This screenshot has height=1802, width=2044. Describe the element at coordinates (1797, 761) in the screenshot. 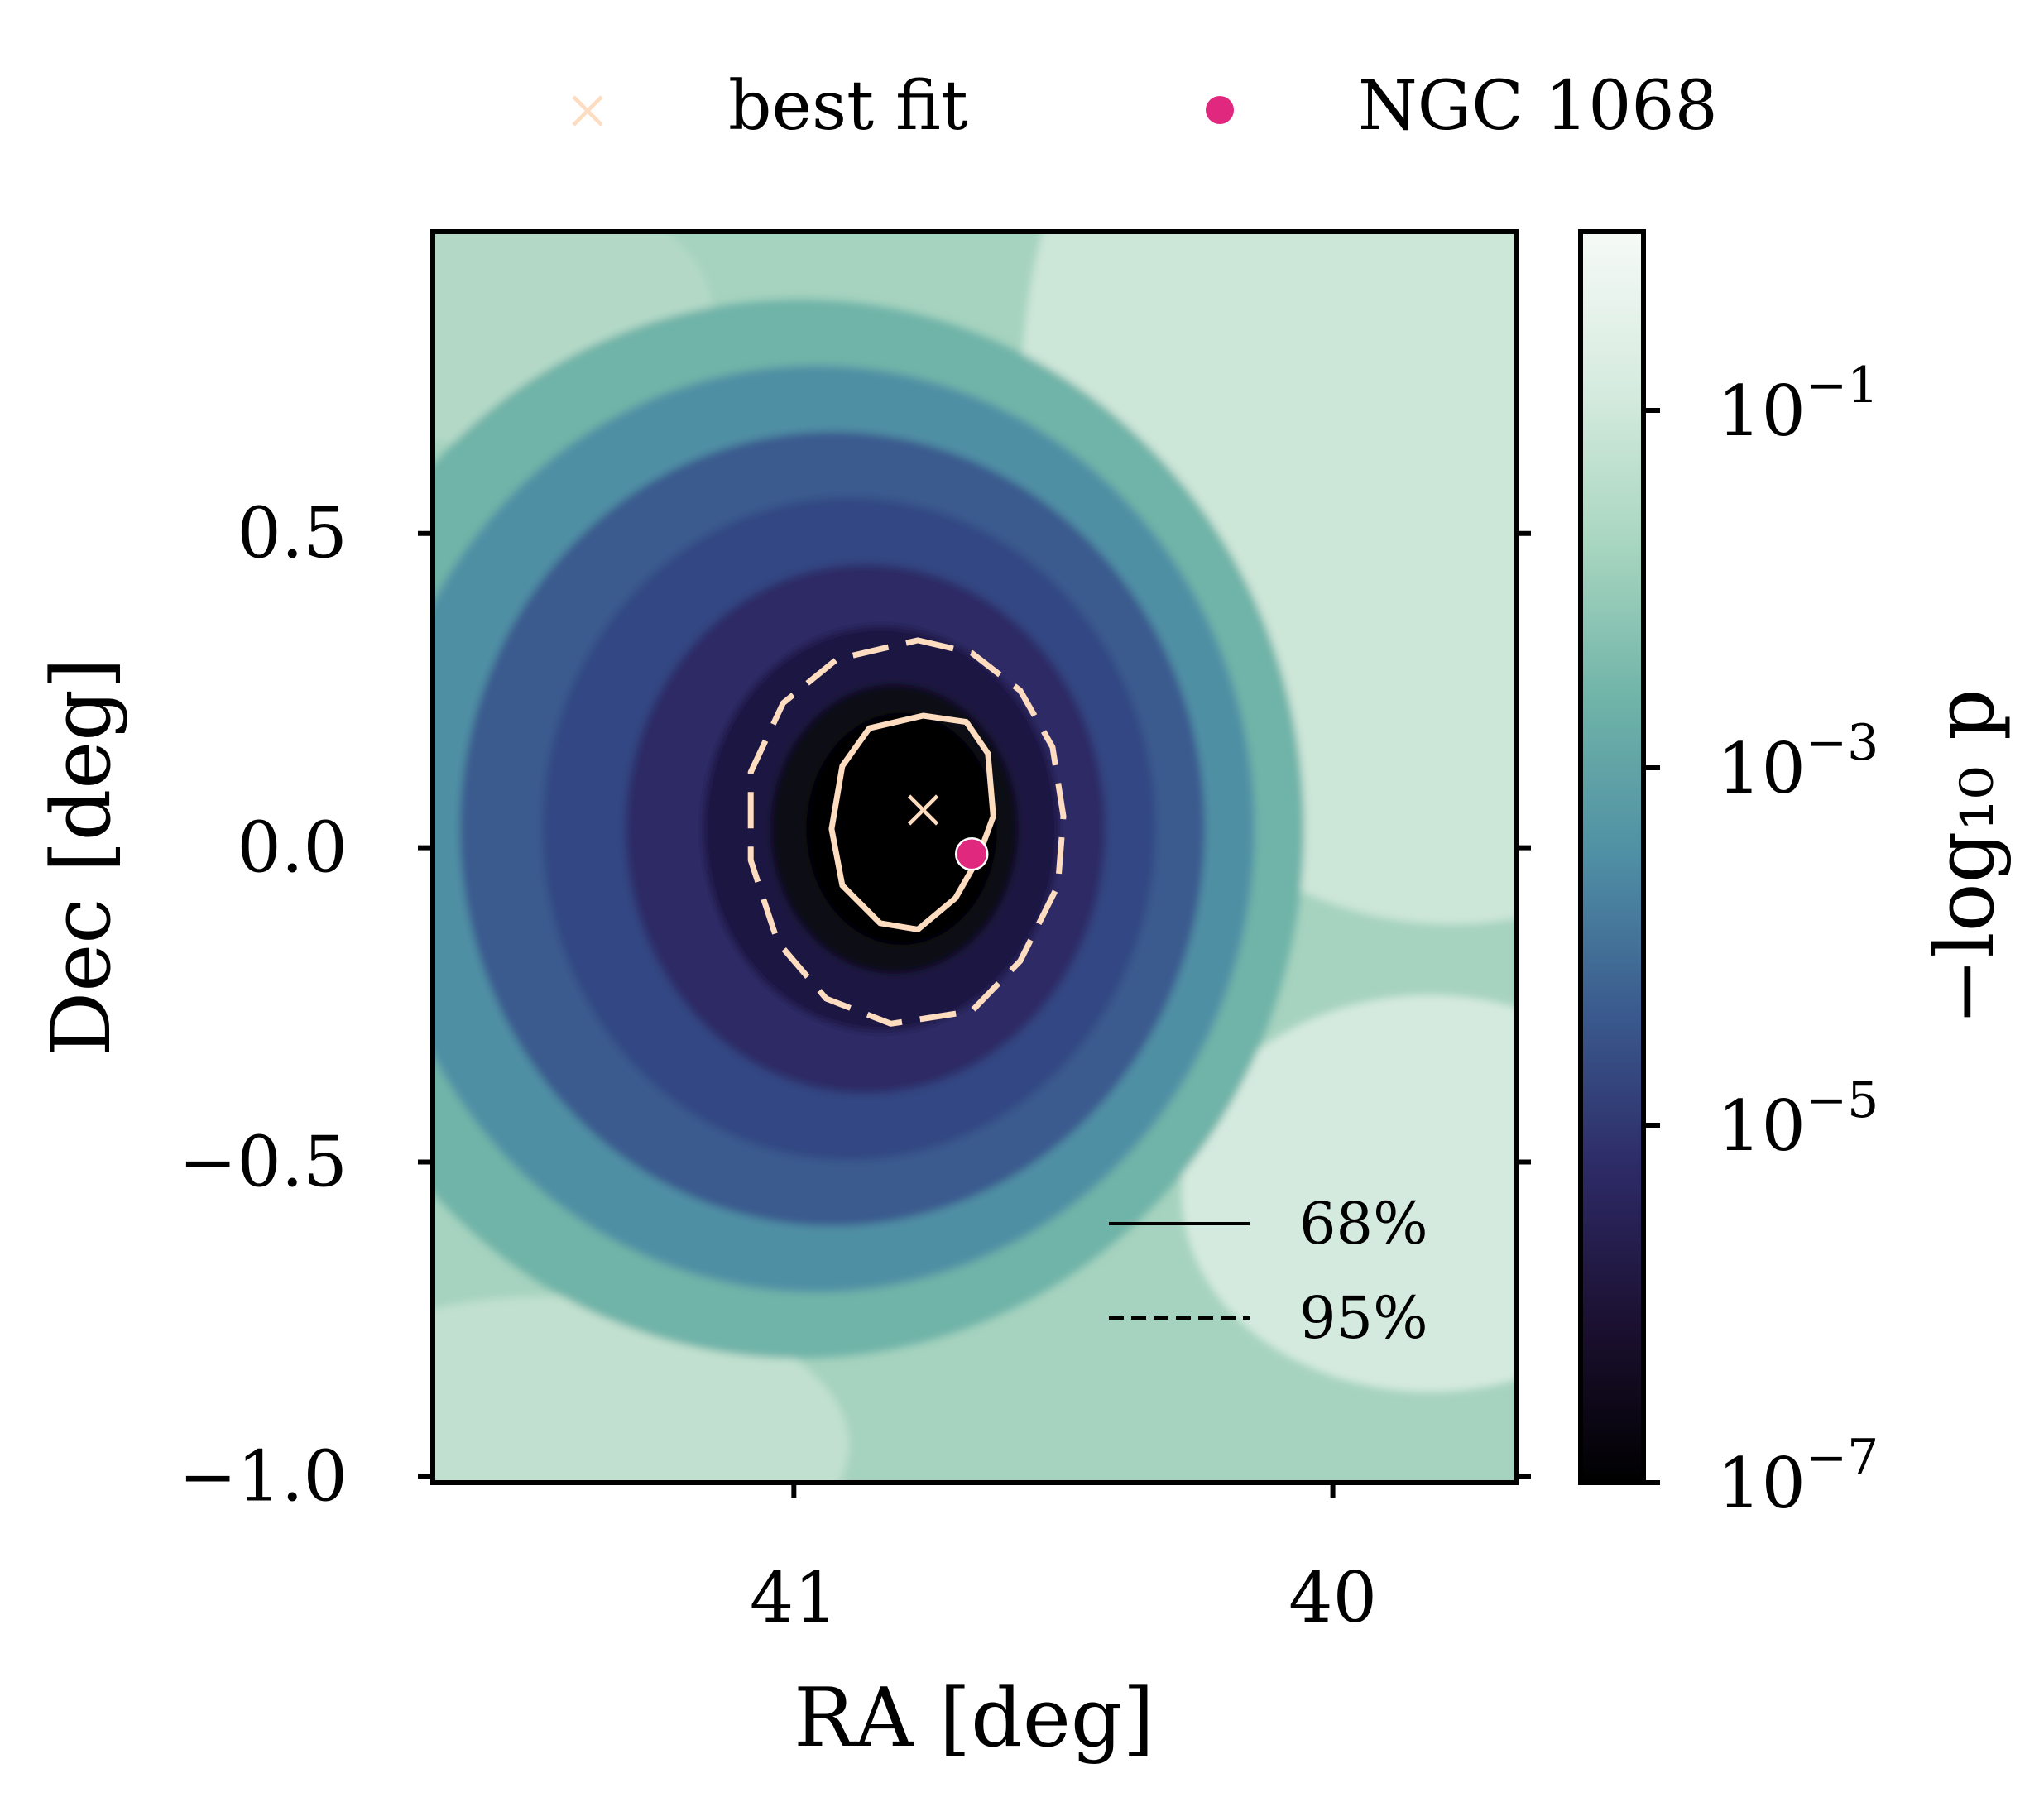

I see `colorbar-tick-label: 10⁻³` at that location.